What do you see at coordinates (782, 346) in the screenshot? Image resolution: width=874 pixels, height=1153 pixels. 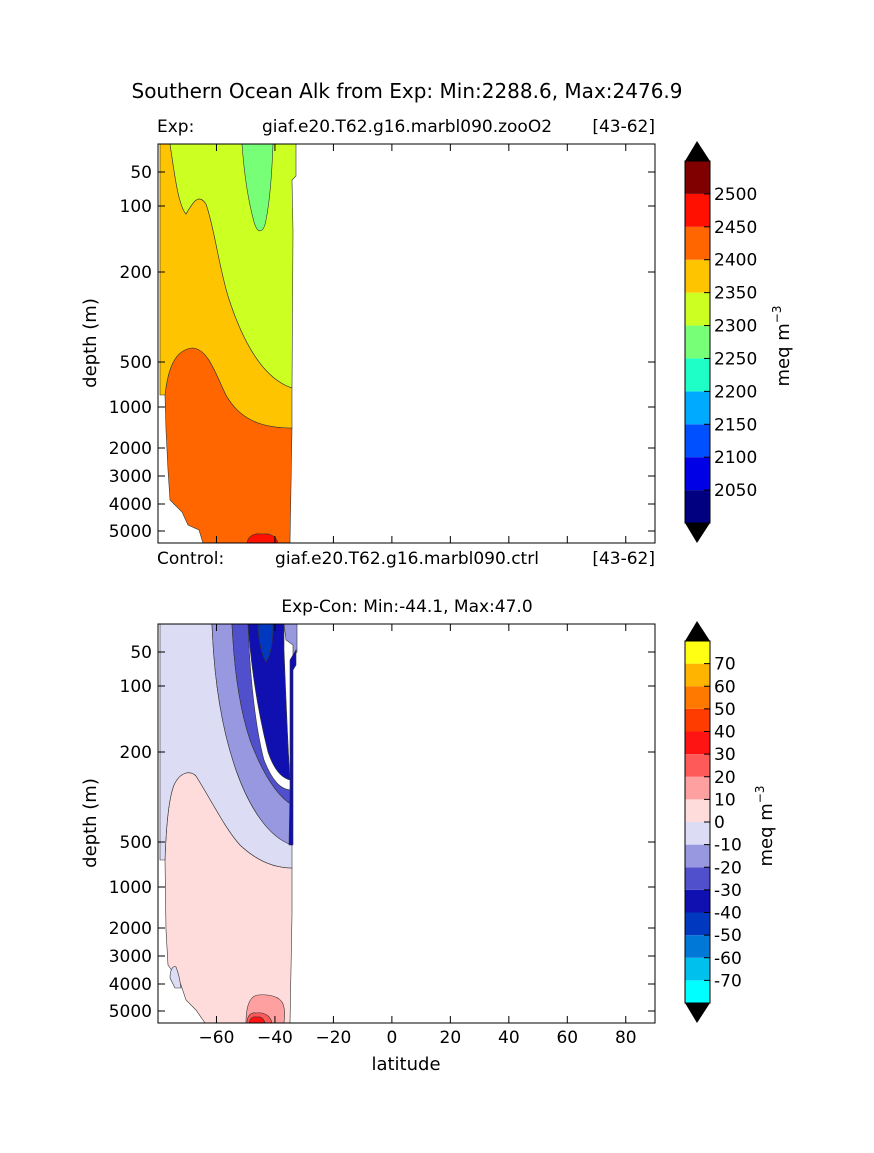 I see `top-colorbar-label: meq m−3` at bounding box center [782, 346].